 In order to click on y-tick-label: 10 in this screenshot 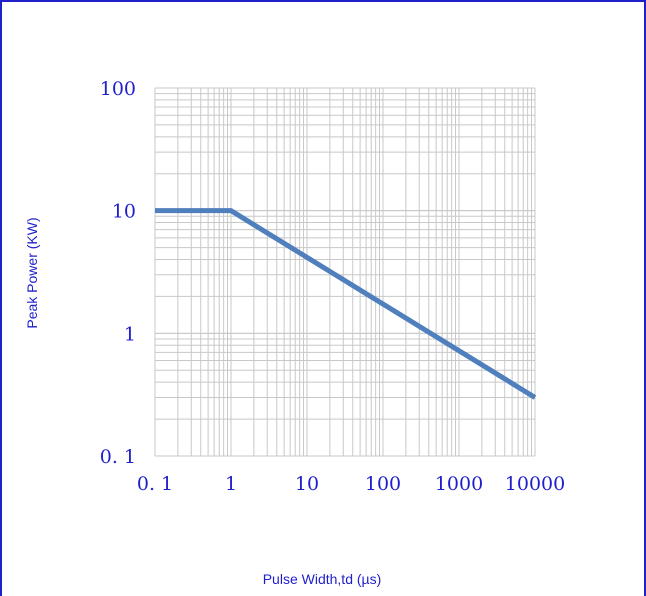, I will do `click(124, 212)`.